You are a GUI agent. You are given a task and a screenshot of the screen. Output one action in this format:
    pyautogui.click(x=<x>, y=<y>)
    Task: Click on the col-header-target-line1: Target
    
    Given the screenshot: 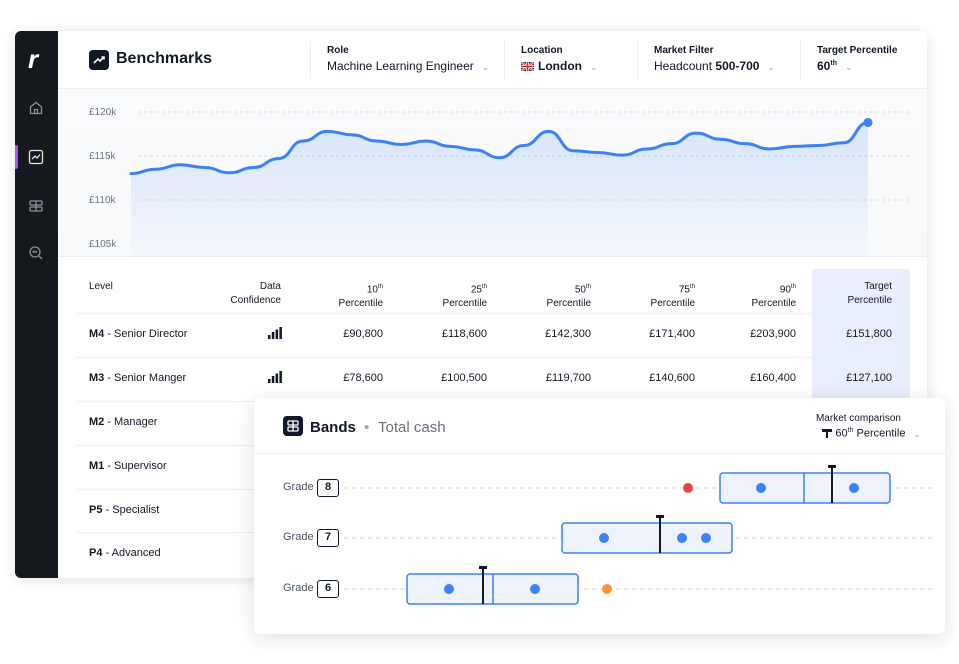 What is the action you would take?
    pyautogui.click(x=878, y=286)
    